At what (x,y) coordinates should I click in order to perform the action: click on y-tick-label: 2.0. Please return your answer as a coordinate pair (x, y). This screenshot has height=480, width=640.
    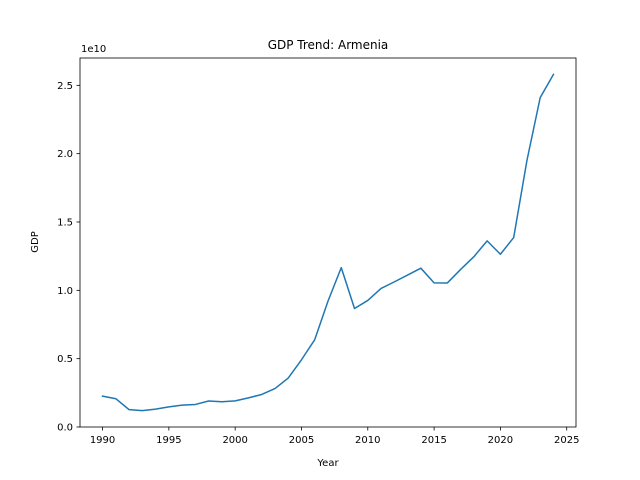
    Looking at the image, I should click on (65, 154).